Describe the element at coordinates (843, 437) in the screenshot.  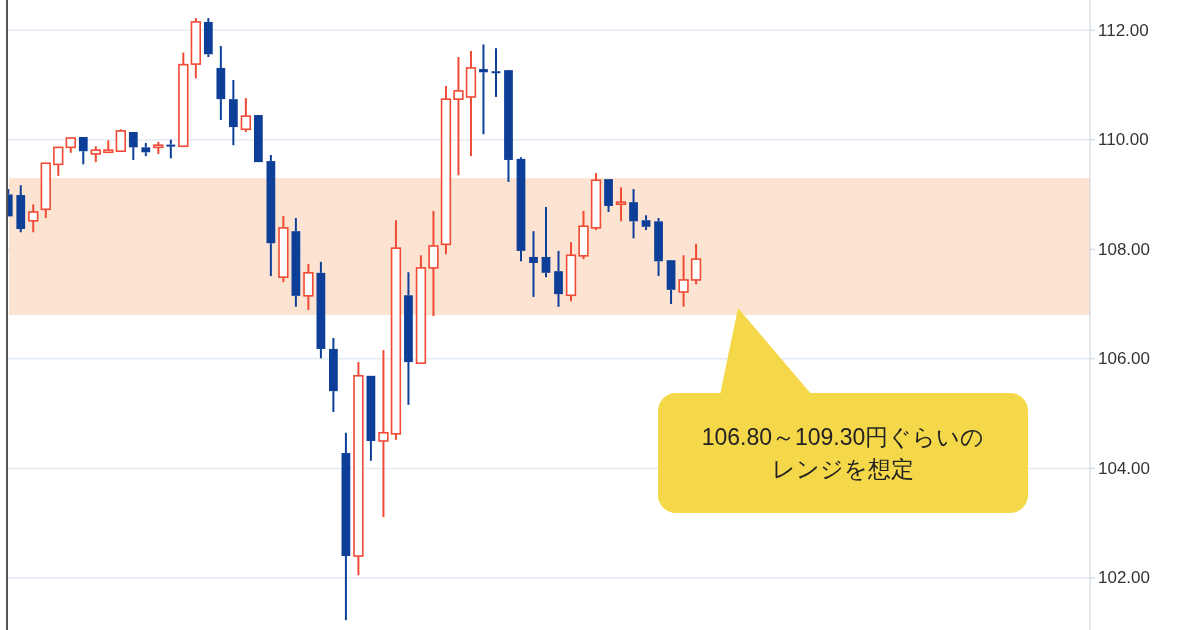
I see `annotation: 106.80～109.30円ぐらいの` at that location.